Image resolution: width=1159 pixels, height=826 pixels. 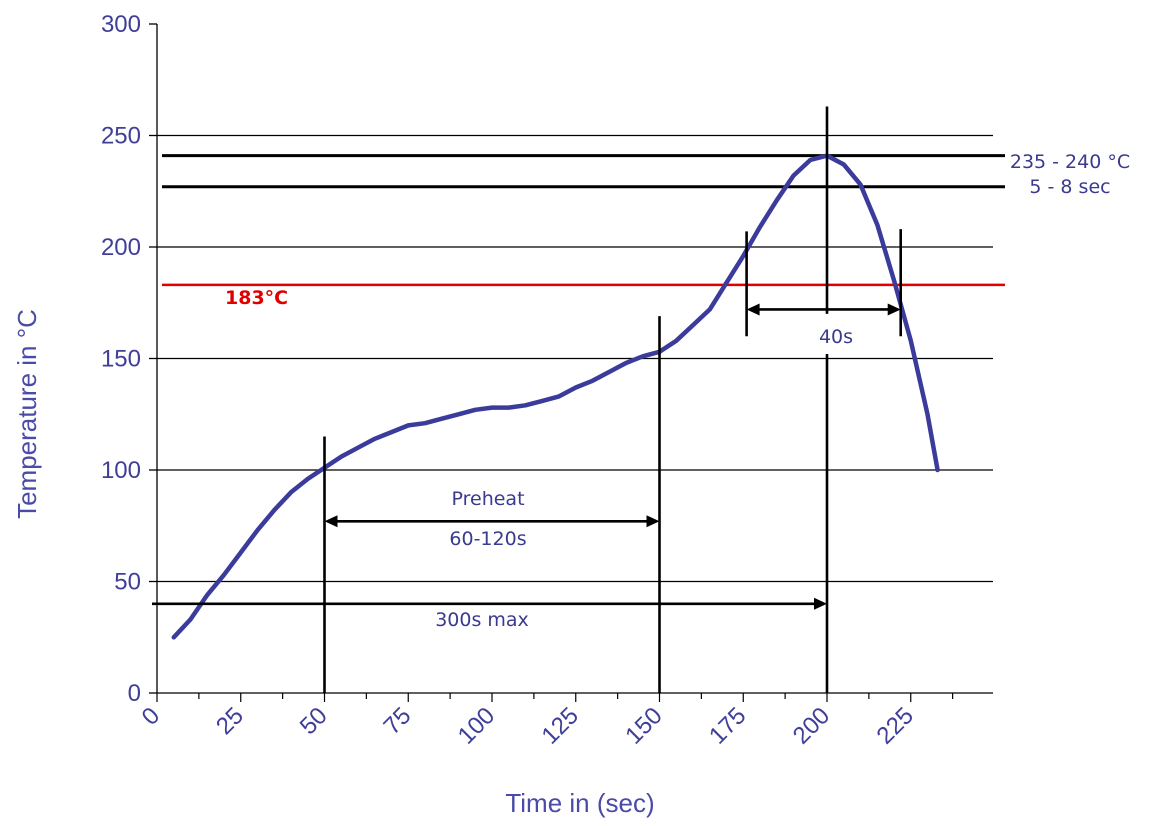 I want to click on x-tick-label-225: 225, so click(x=895, y=725).